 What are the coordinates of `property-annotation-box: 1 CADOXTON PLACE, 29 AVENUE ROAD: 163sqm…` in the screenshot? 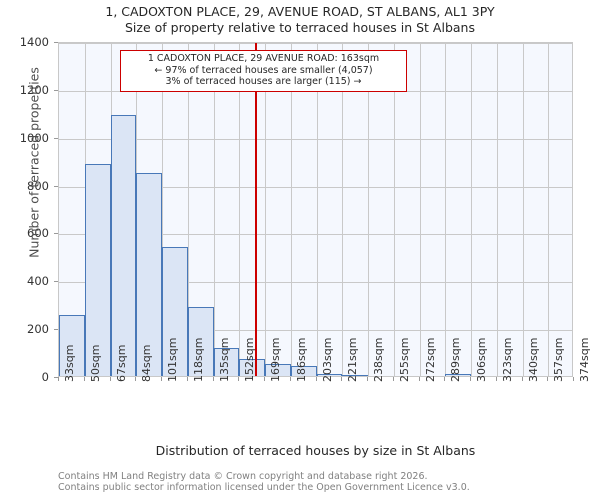 It's located at (263, 71).